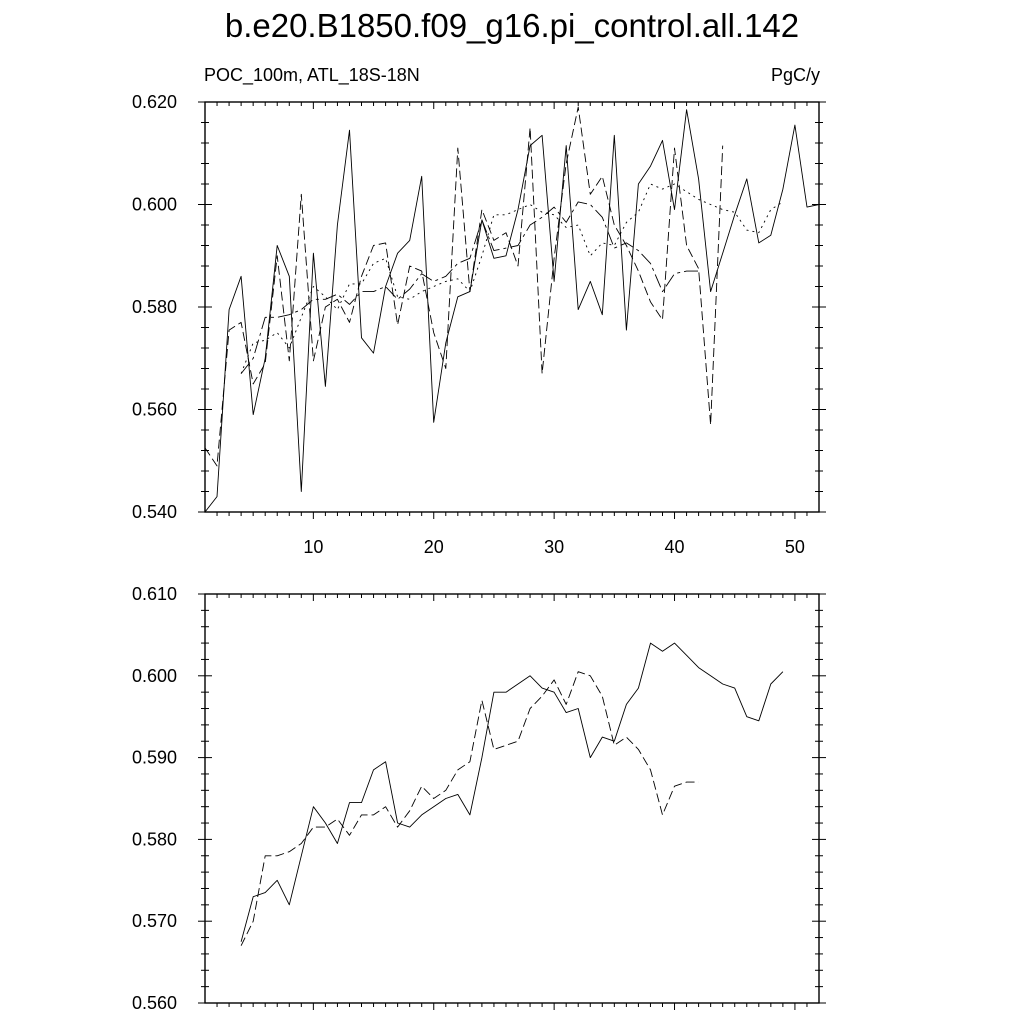 The image size is (1024, 1024). I want to click on right-subtitle: PgC/y, so click(795, 75).